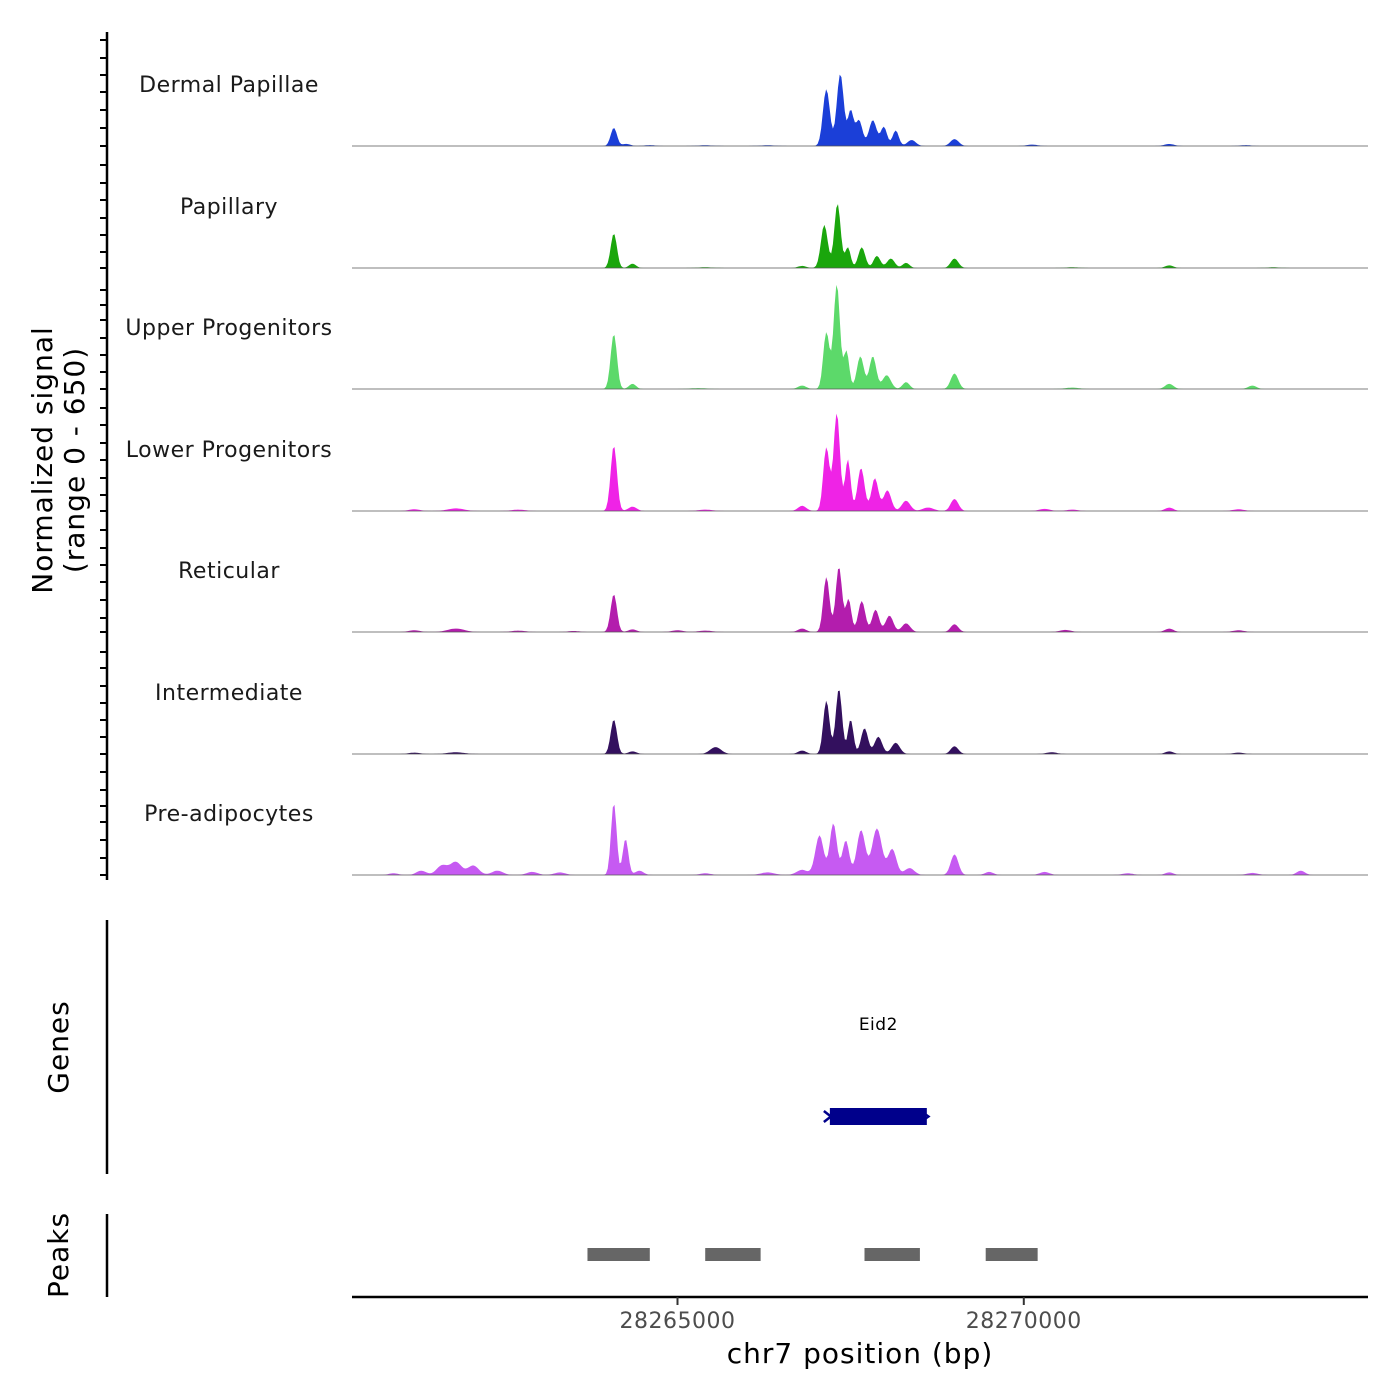  I want to click on y-axis-label: Normalized signal, so click(42, 460).